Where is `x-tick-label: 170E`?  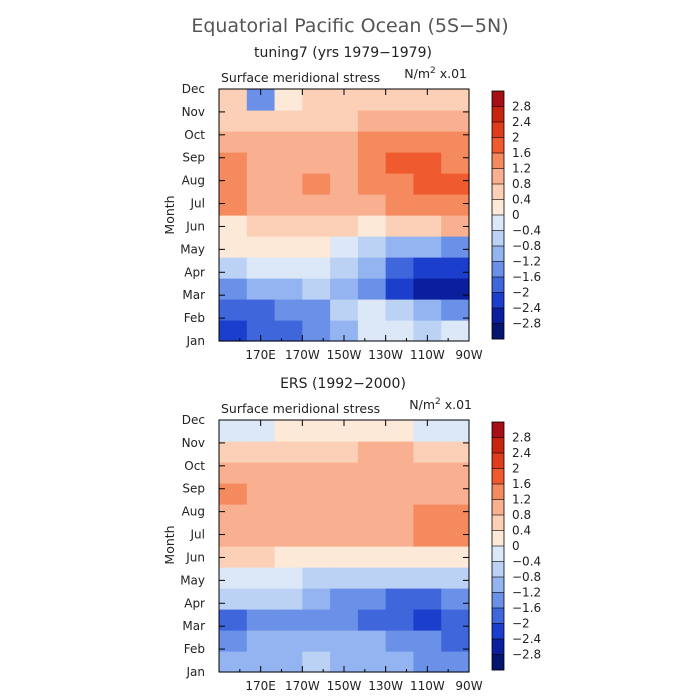 x-tick-label: 170E is located at coordinates (260, 686).